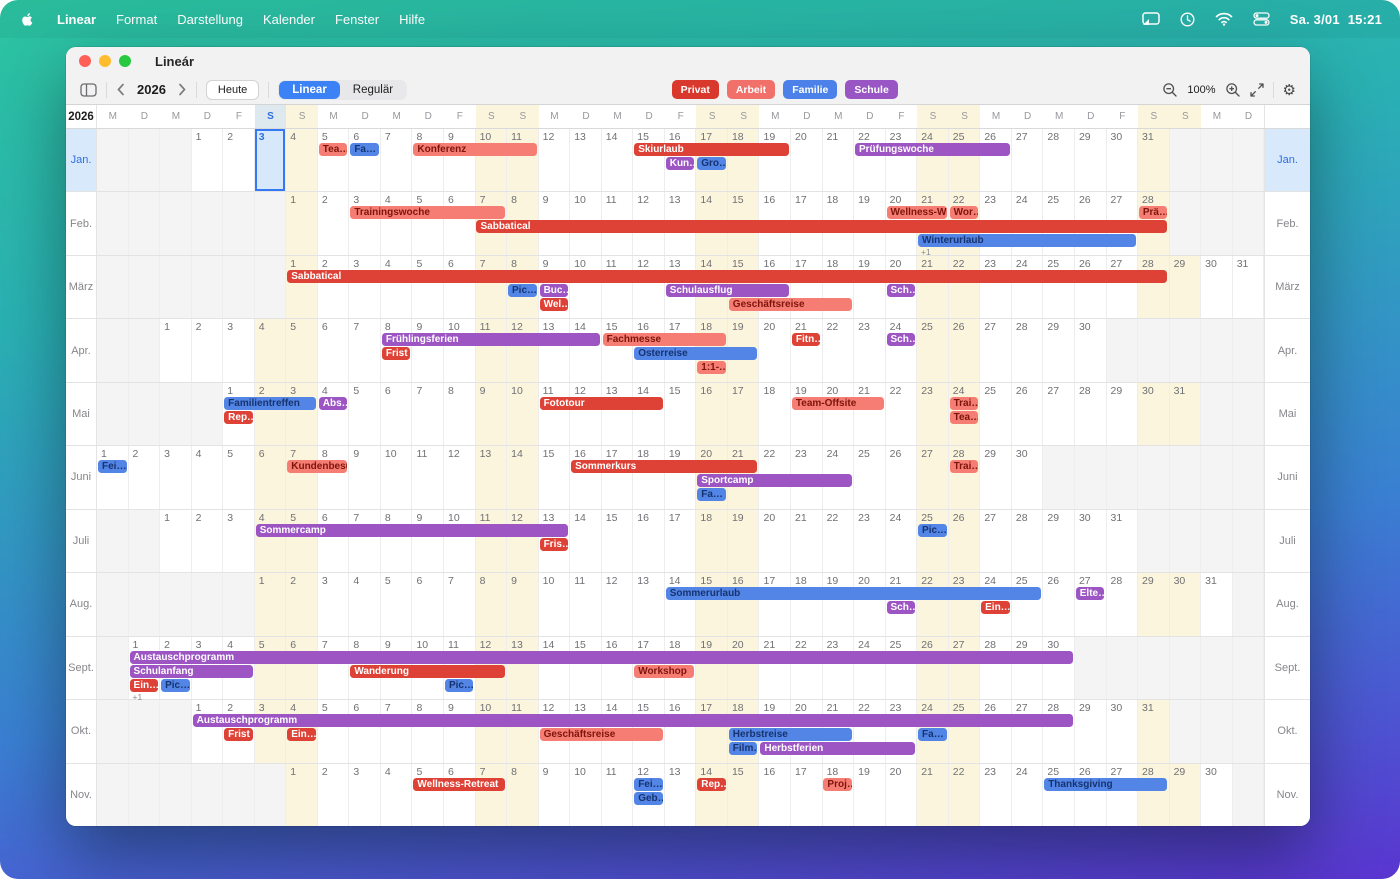  What do you see at coordinates (182, 89) in the screenshot?
I see `chevron-right-icon` at bounding box center [182, 89].